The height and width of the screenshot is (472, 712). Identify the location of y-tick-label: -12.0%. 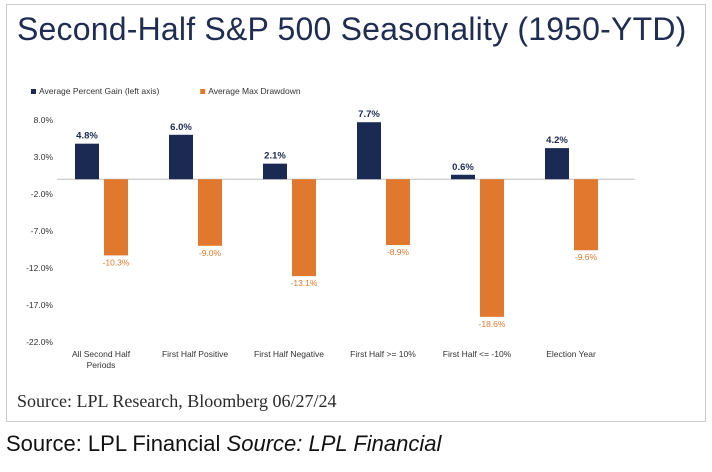
(39, 268).